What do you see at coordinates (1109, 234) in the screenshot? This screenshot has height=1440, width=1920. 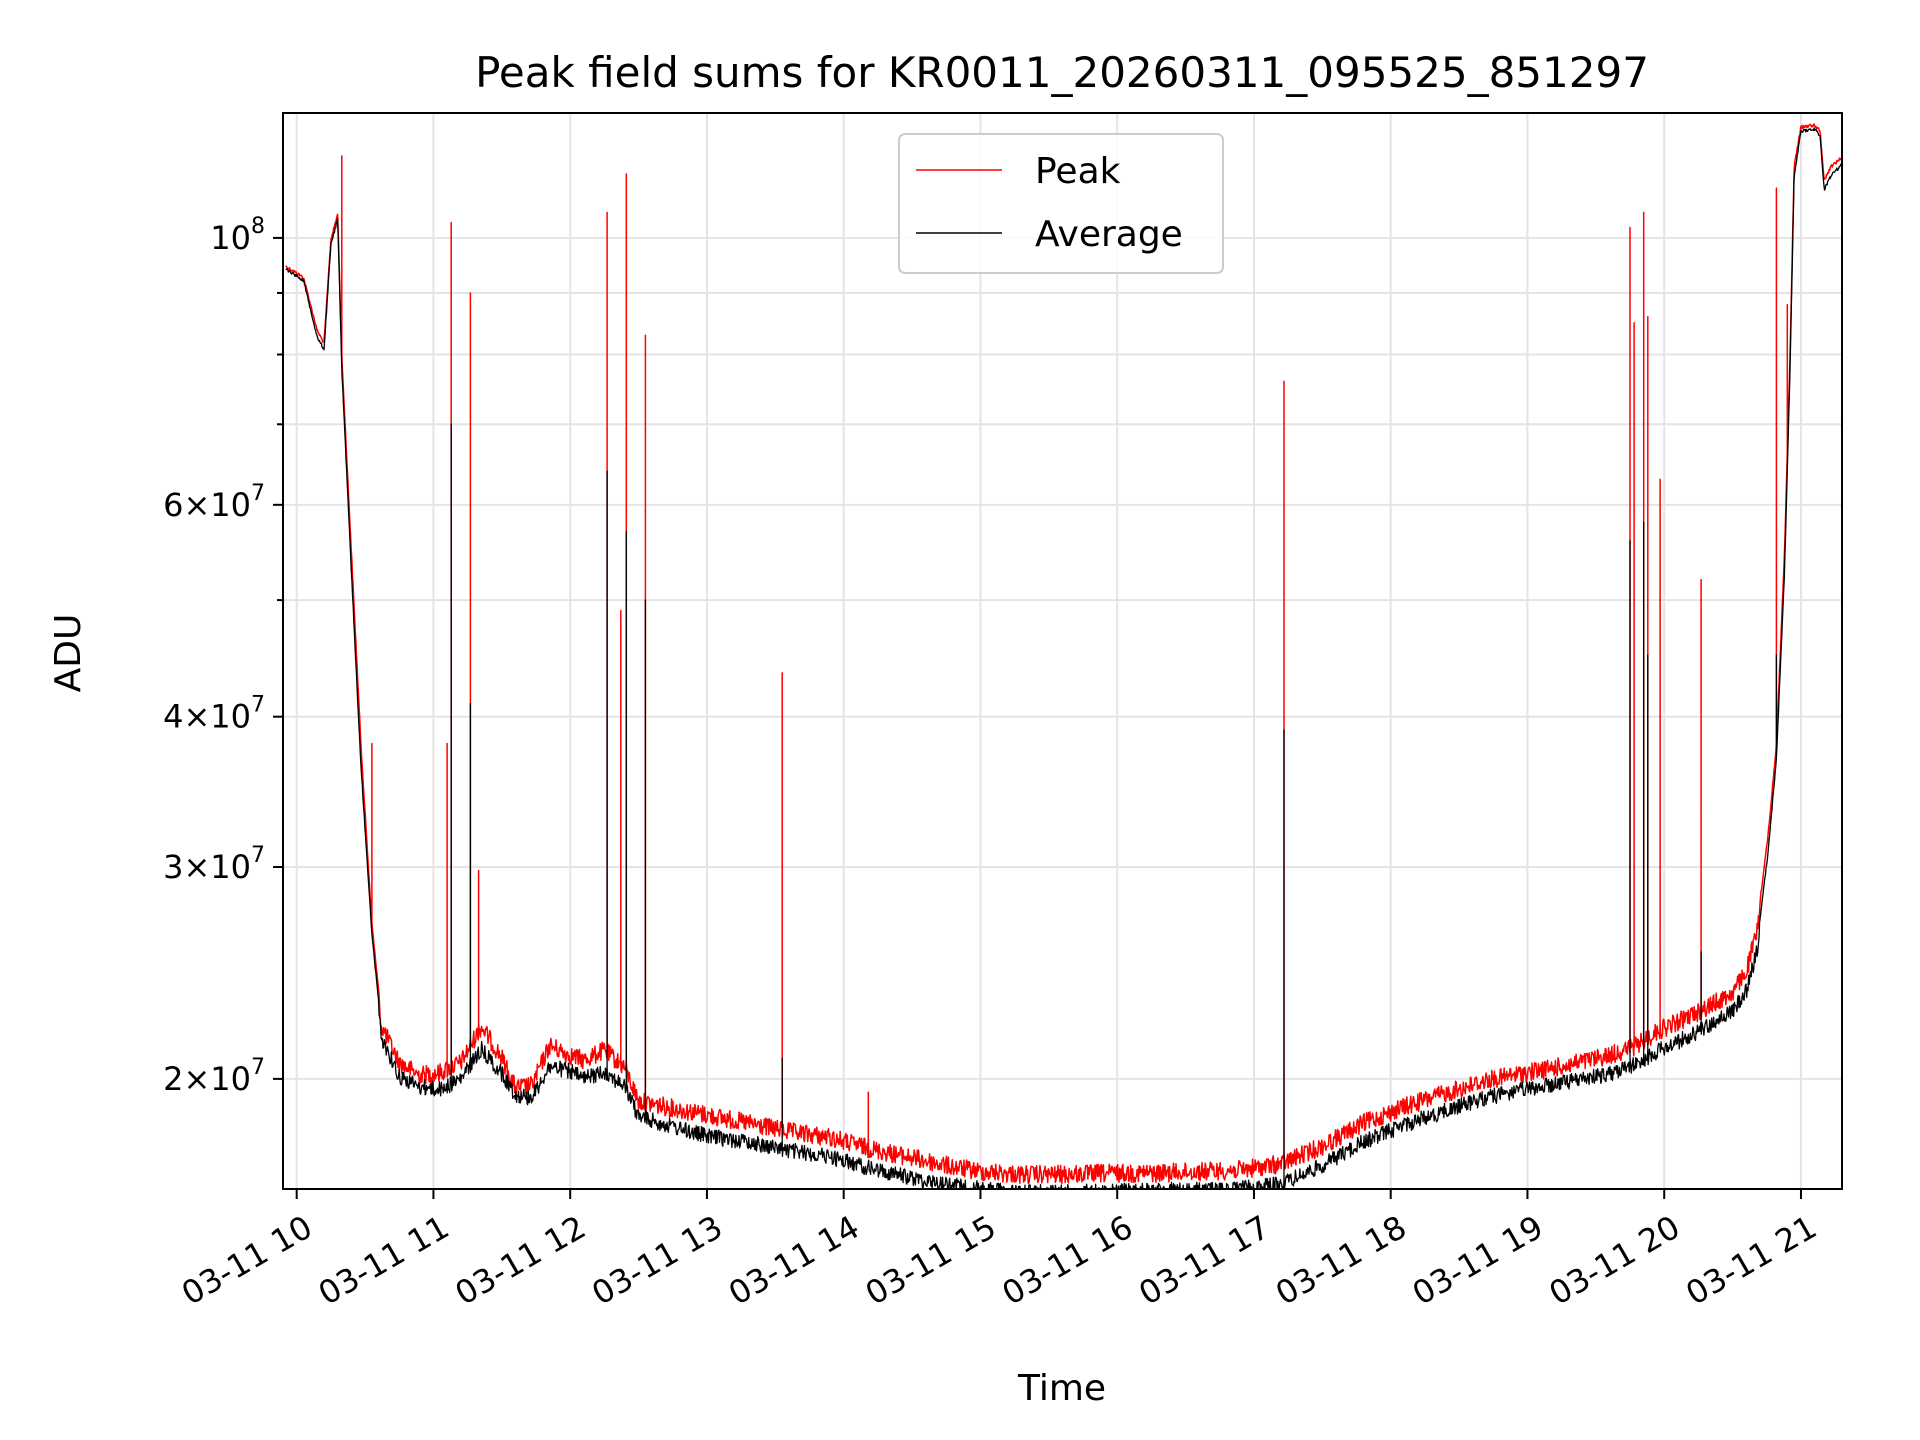 I see `legend-label-average: Average` at bounding box center [1109, 234].